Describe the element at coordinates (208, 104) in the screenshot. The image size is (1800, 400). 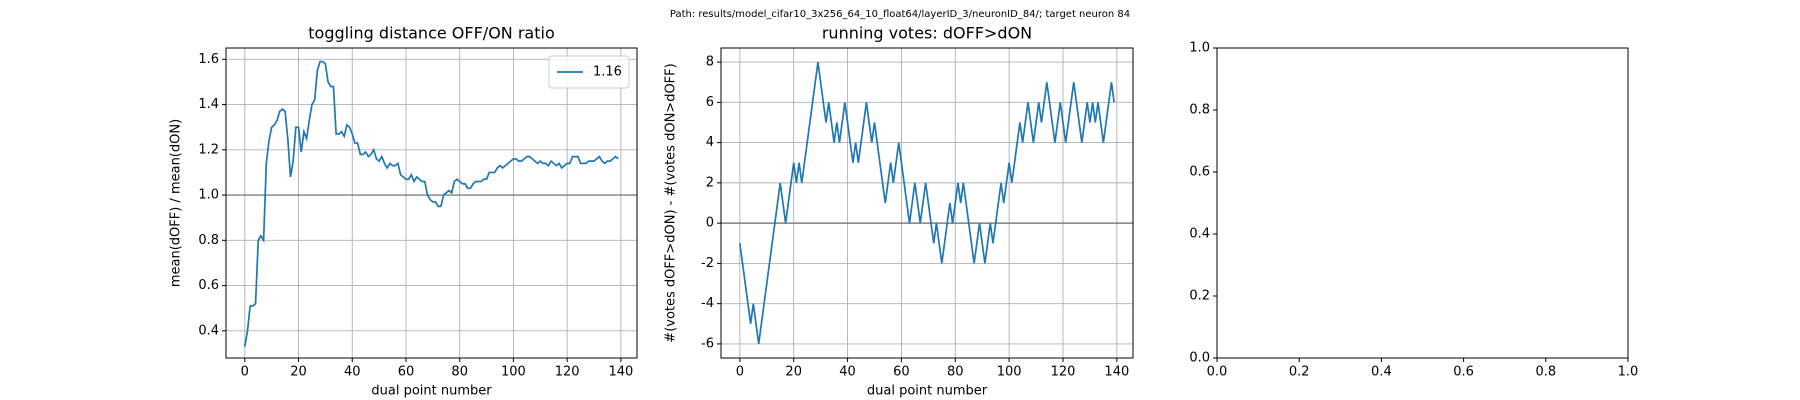
I see `y-tick-label: 1.4` at that location.